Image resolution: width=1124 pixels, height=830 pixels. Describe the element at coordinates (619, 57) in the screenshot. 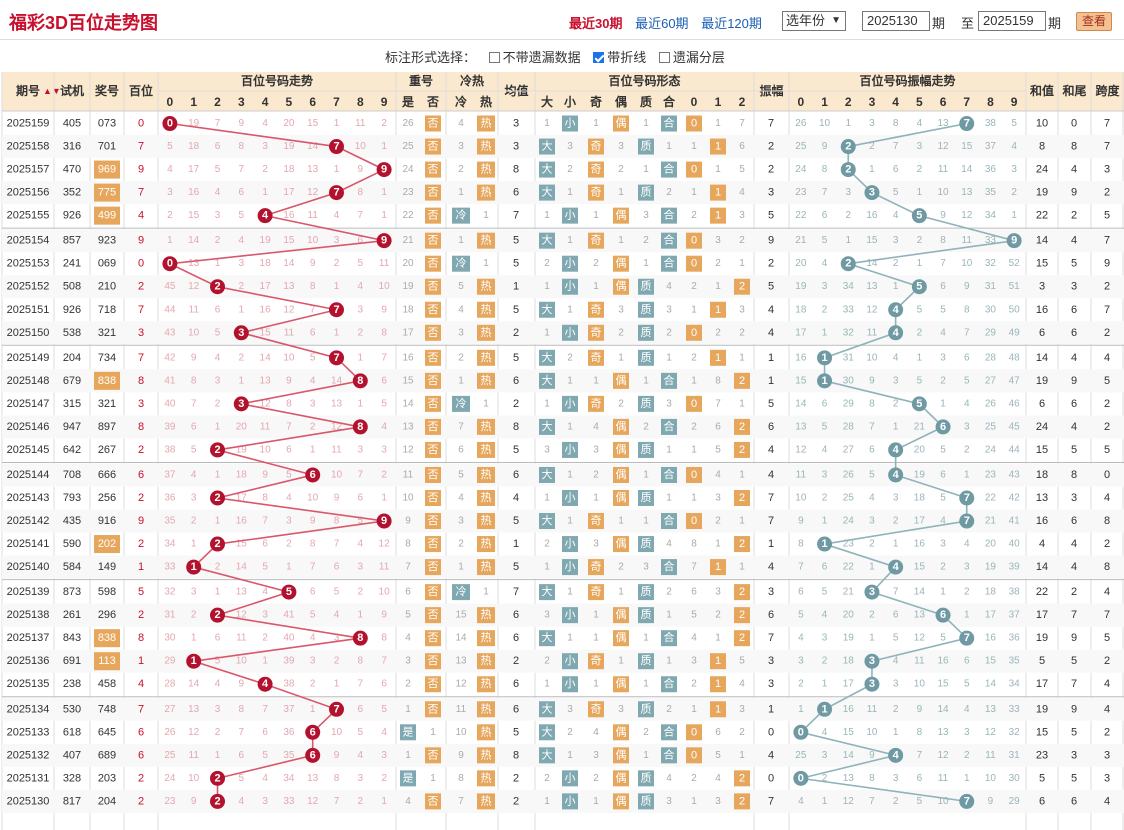

I see `option-polyline: 带折线` at that location.